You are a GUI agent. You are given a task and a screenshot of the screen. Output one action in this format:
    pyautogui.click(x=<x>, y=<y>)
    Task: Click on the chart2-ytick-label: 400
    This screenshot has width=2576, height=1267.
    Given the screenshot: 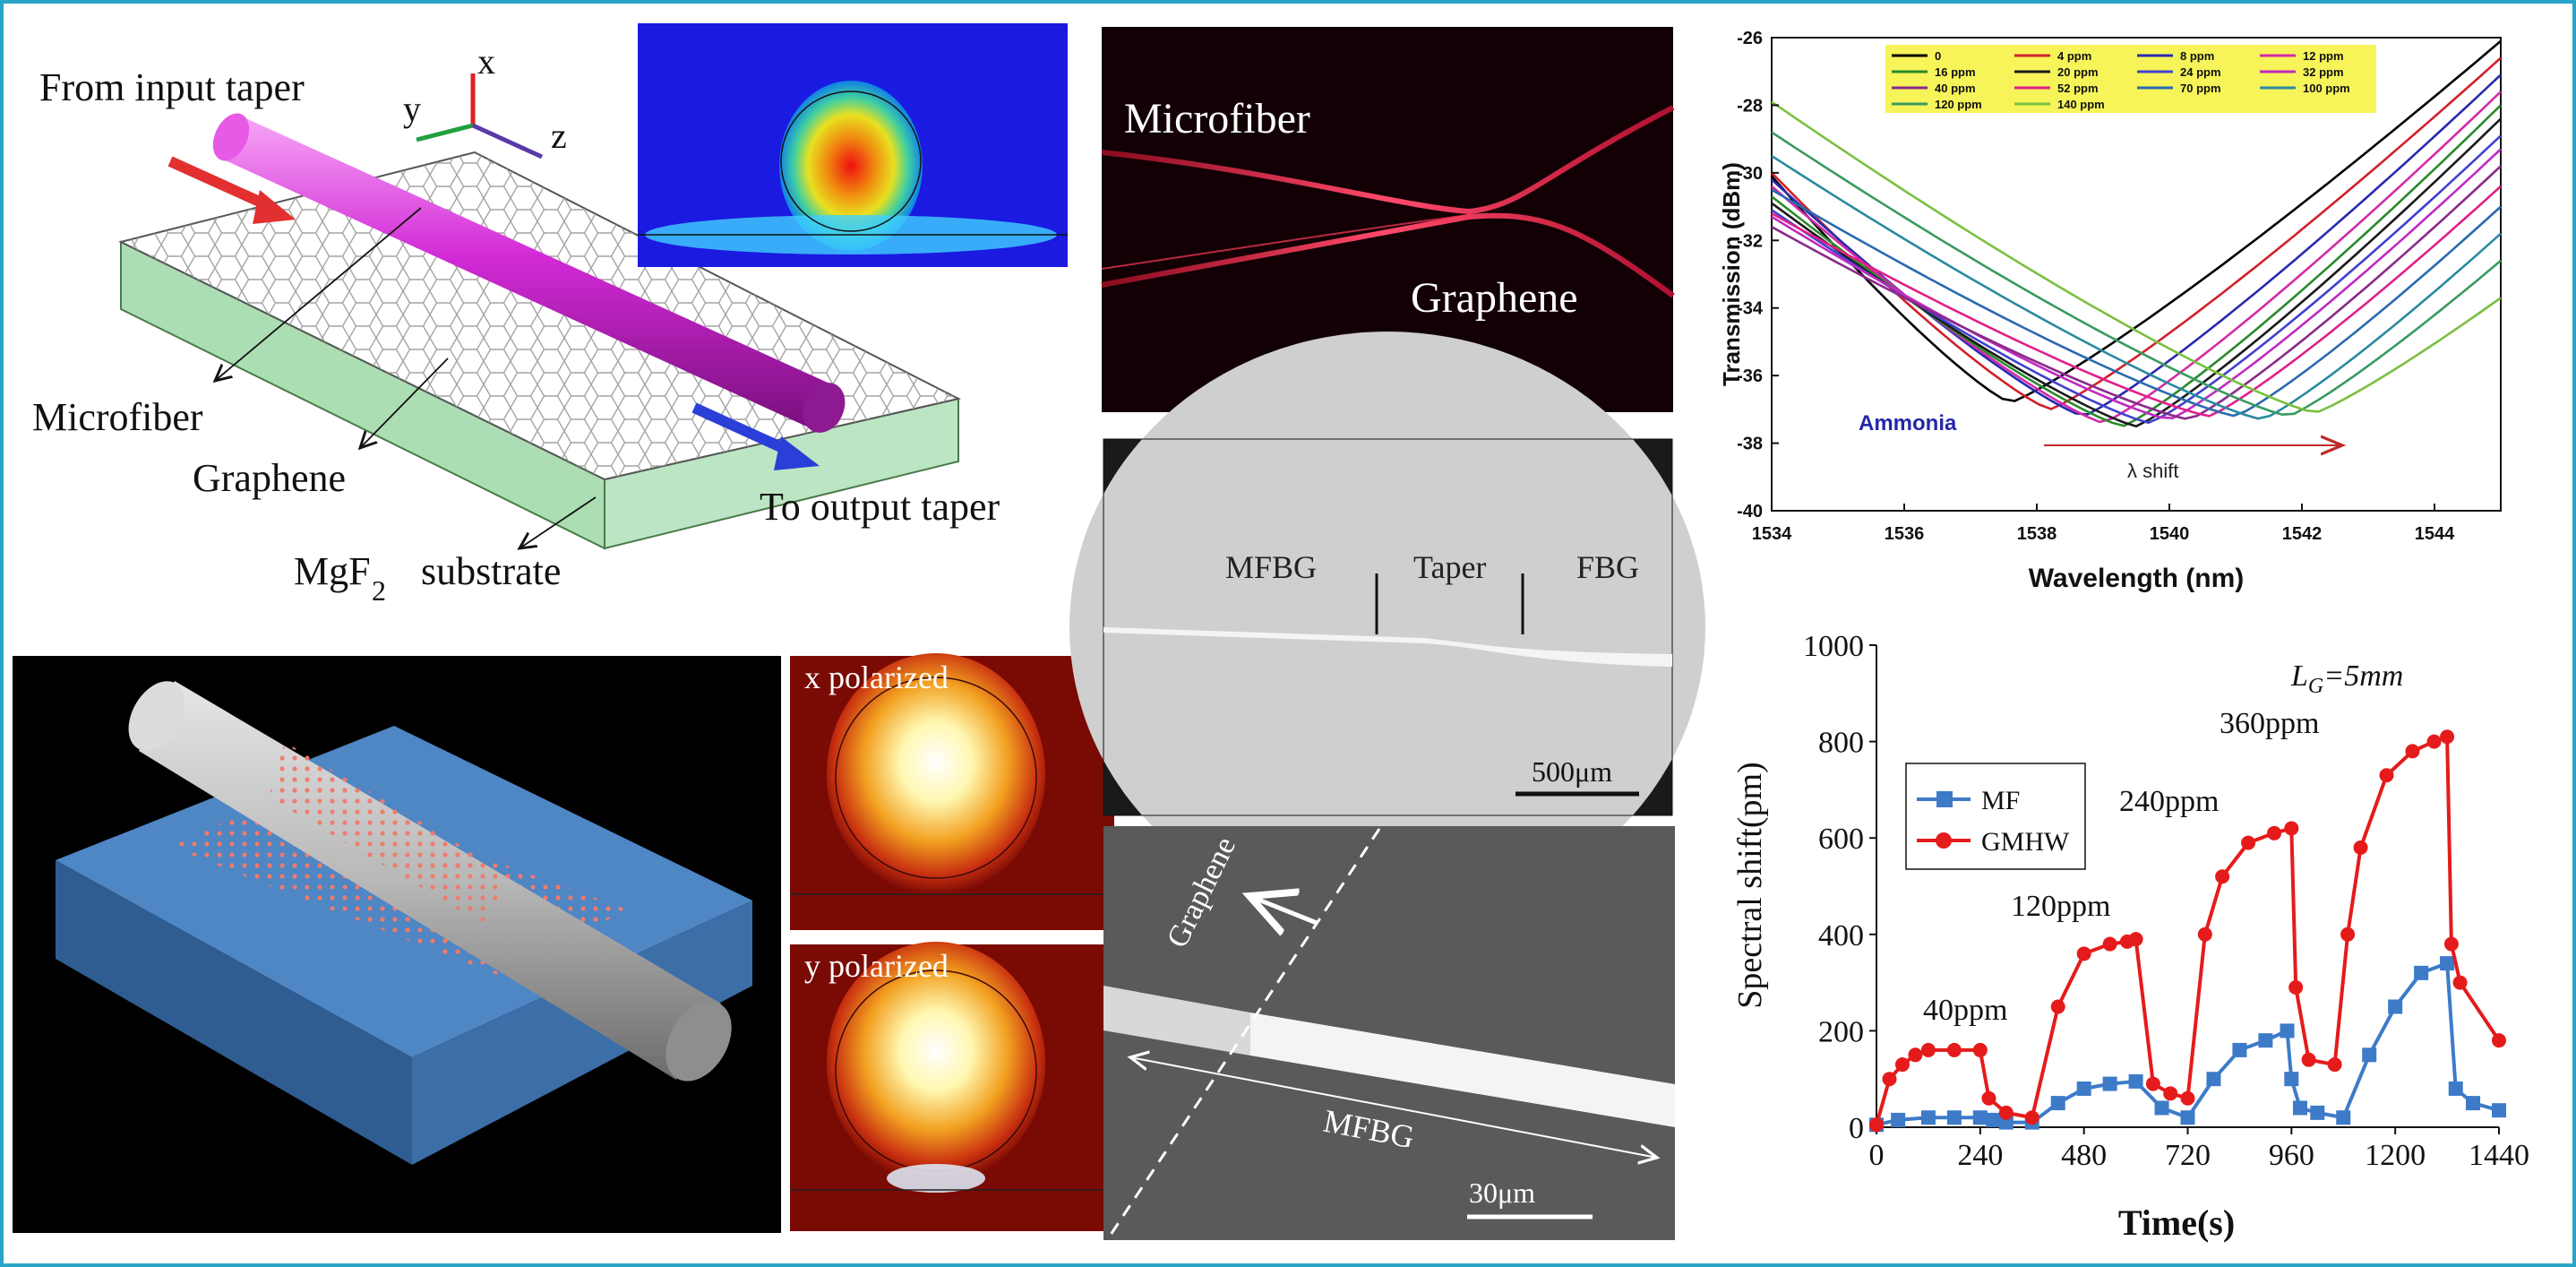 What is the action you would take?
    pyautogui.click(x=1841, y=935)
    